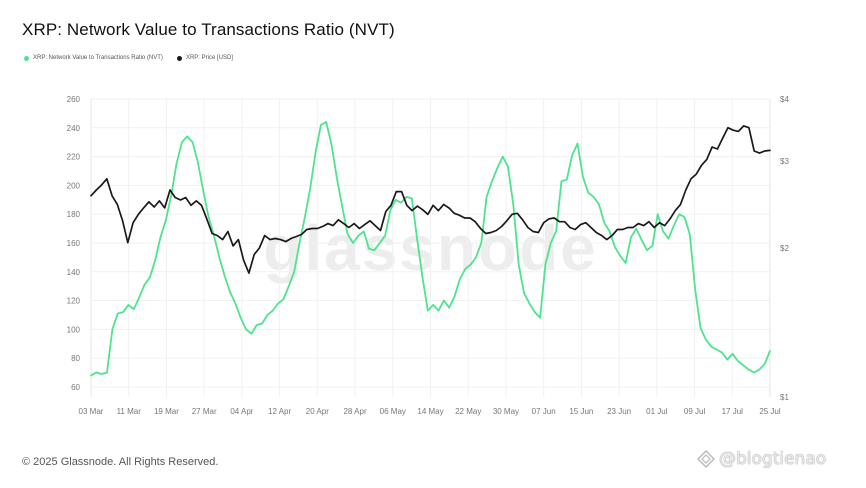 This screenshot has height=488, width=866. I want to click on y-right-tick-label: $4, so click(784, 99).